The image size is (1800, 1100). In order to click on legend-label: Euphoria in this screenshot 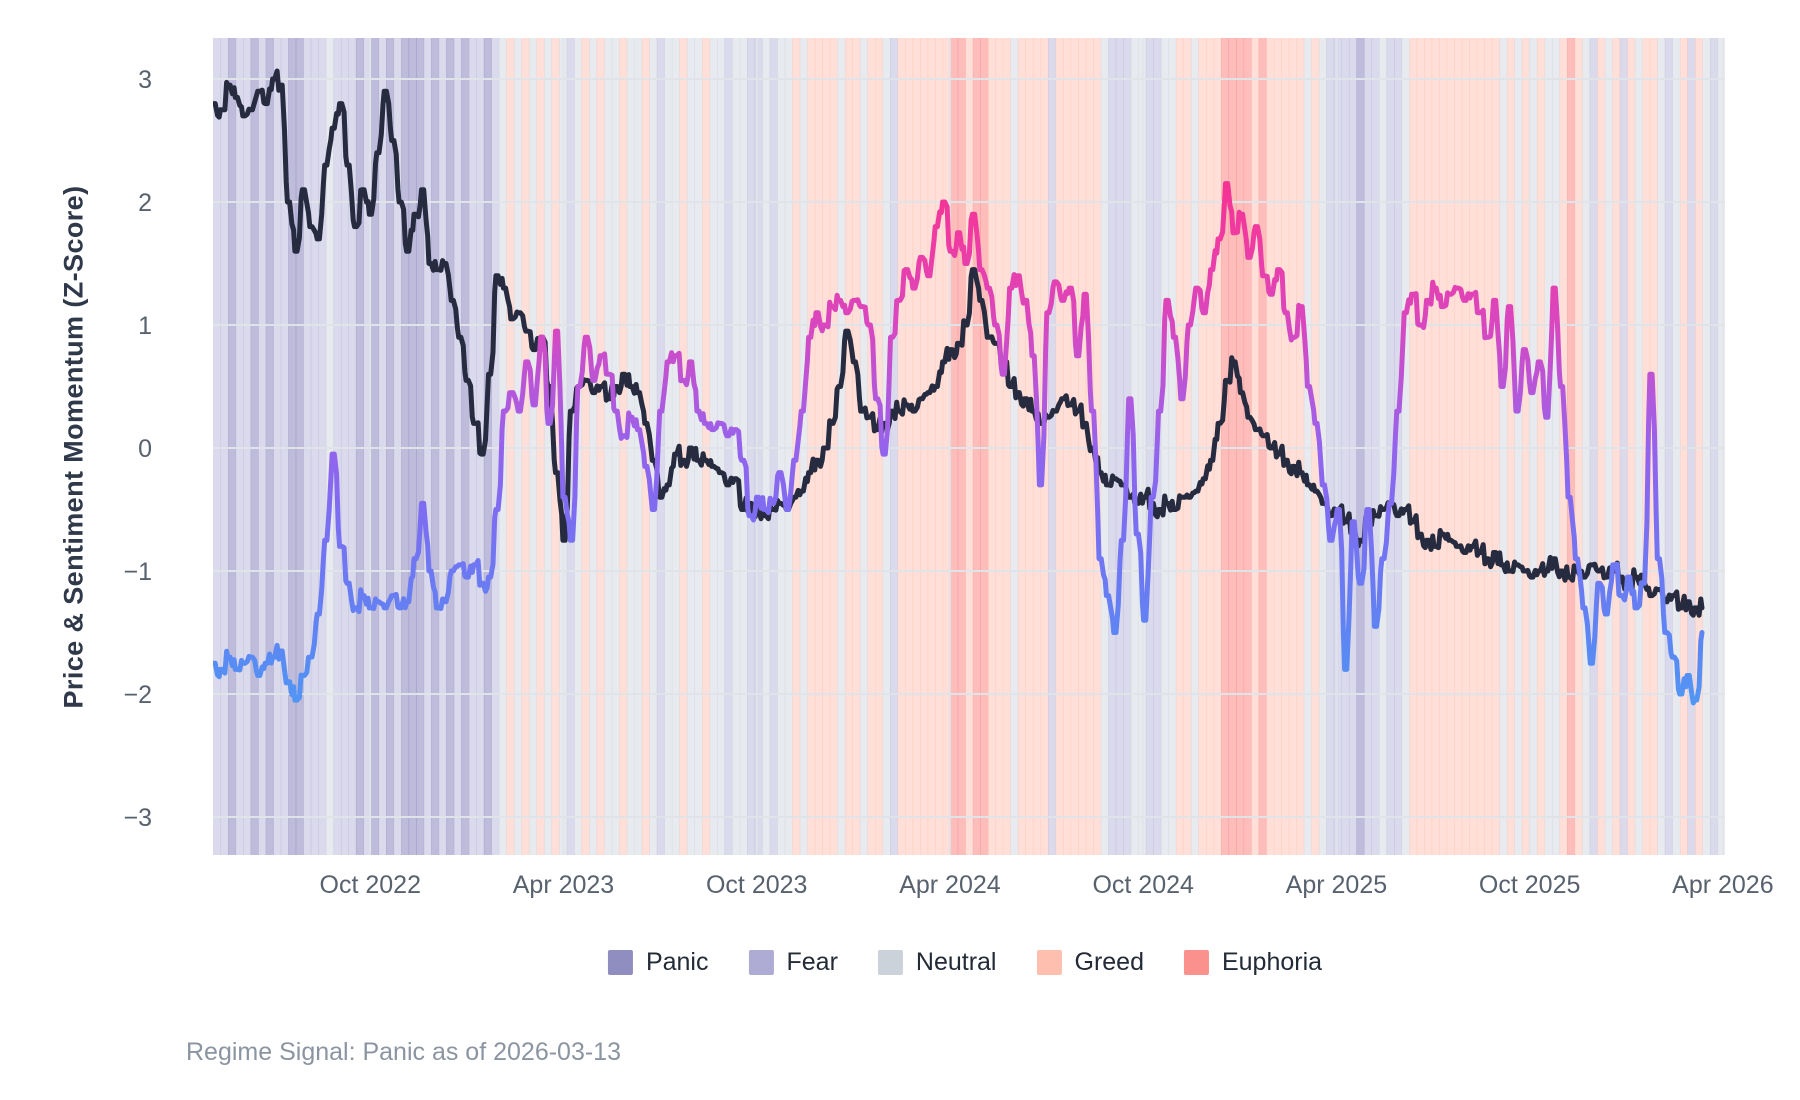, I will do `click(1272, 962)`.